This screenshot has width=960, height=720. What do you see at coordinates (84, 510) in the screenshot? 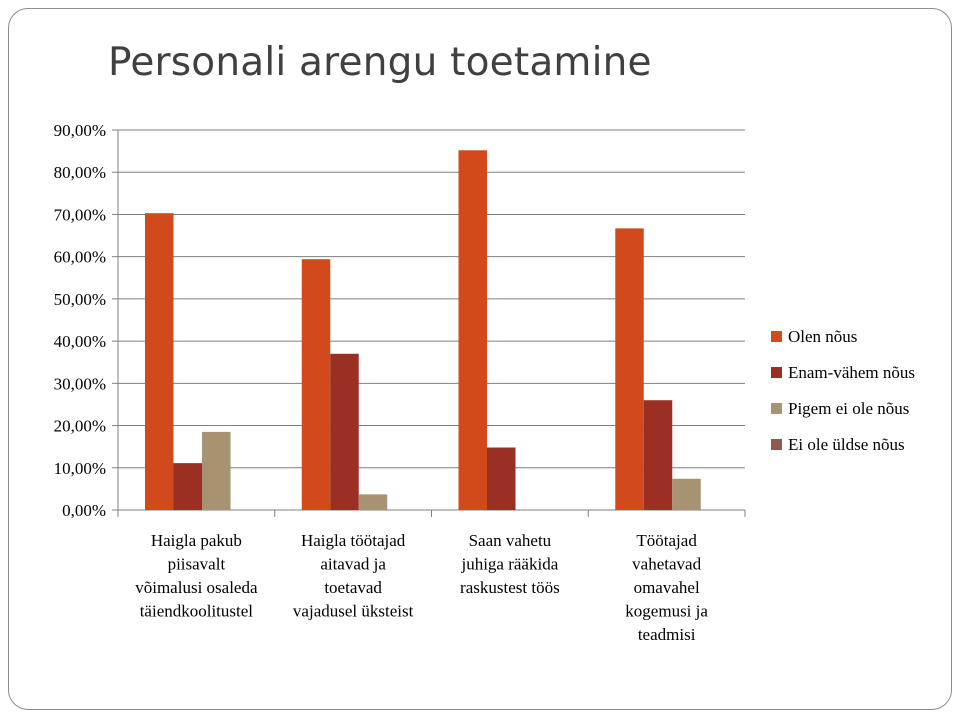
I see `y-tick-label: 0,00%` at bounding box center [84, 510].